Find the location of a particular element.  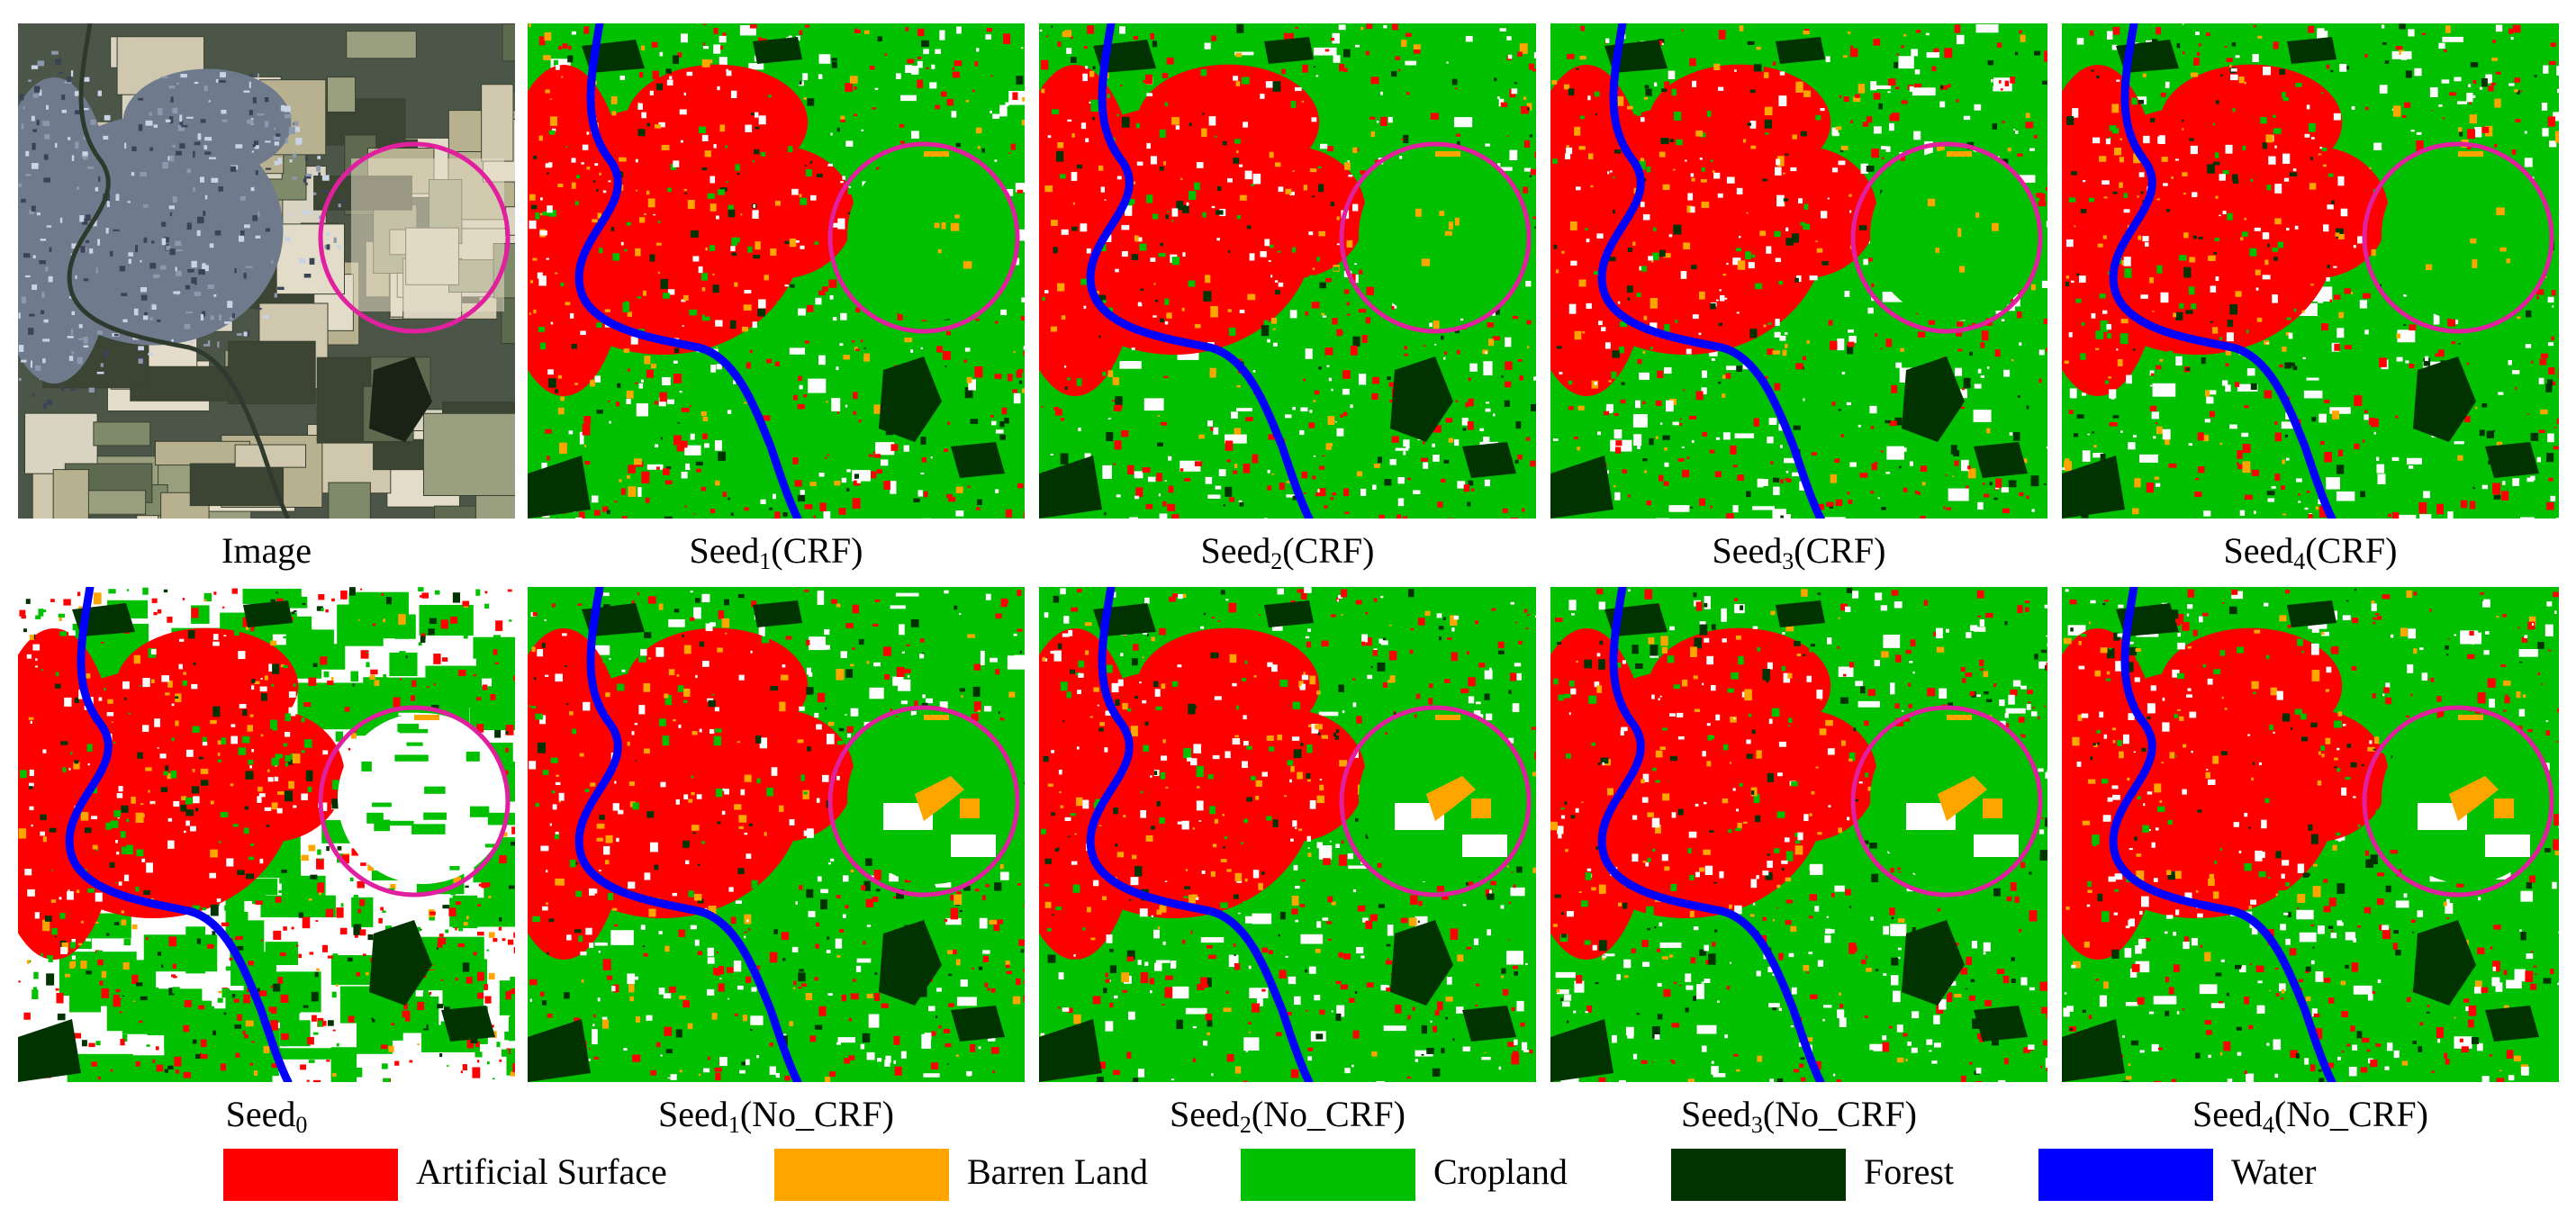

legend-label: Water is located at coordinates (2274, 1172).